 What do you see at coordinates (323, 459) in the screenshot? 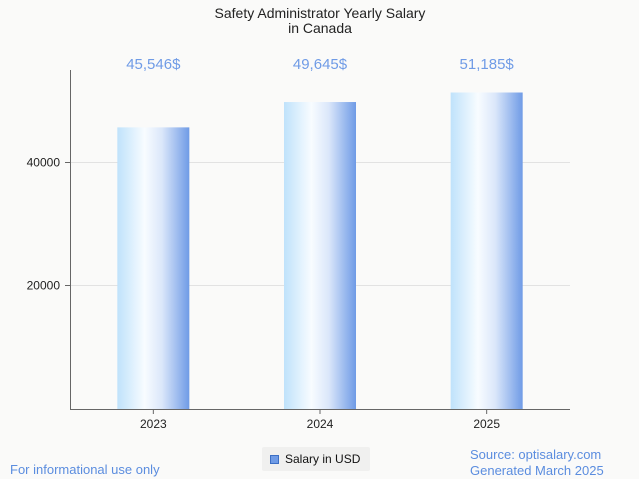
I see `legend-label: Salary in USD` at bounding box center [323, 459].